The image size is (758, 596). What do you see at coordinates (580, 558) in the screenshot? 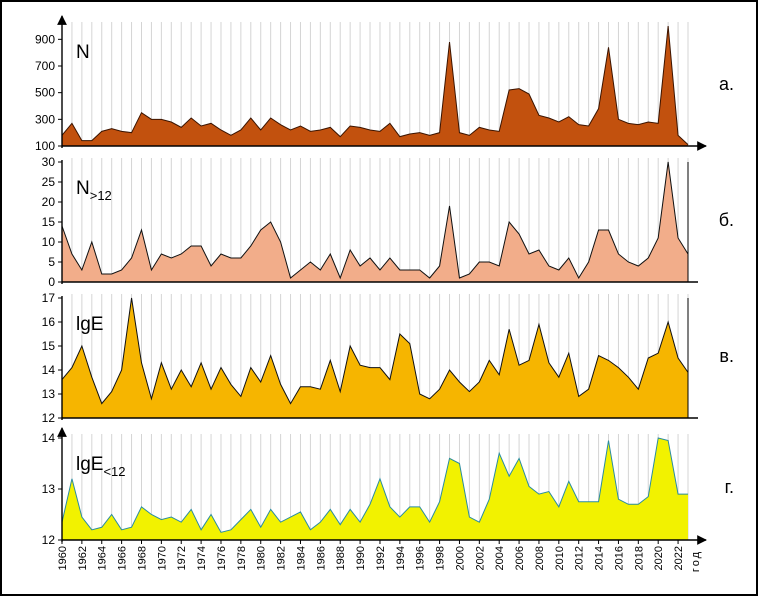
I see `x-tick-label: 2012` at bounding box center [580, 558].